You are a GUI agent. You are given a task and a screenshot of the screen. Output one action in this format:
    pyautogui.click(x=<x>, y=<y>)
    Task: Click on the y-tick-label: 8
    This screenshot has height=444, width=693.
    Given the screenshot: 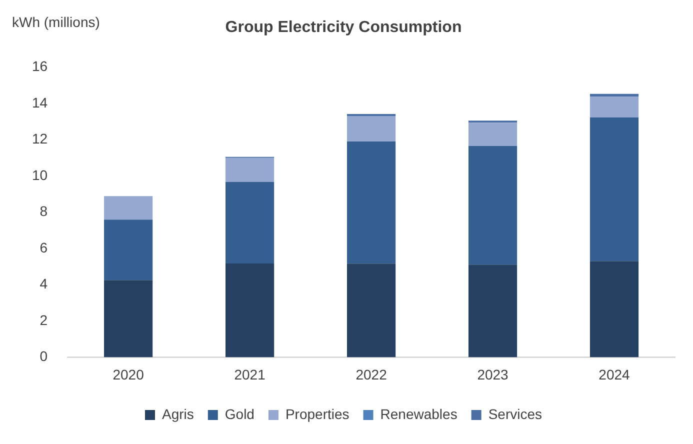 What is the action you would take?
    pyautogui.click(x=44, y=211)
    